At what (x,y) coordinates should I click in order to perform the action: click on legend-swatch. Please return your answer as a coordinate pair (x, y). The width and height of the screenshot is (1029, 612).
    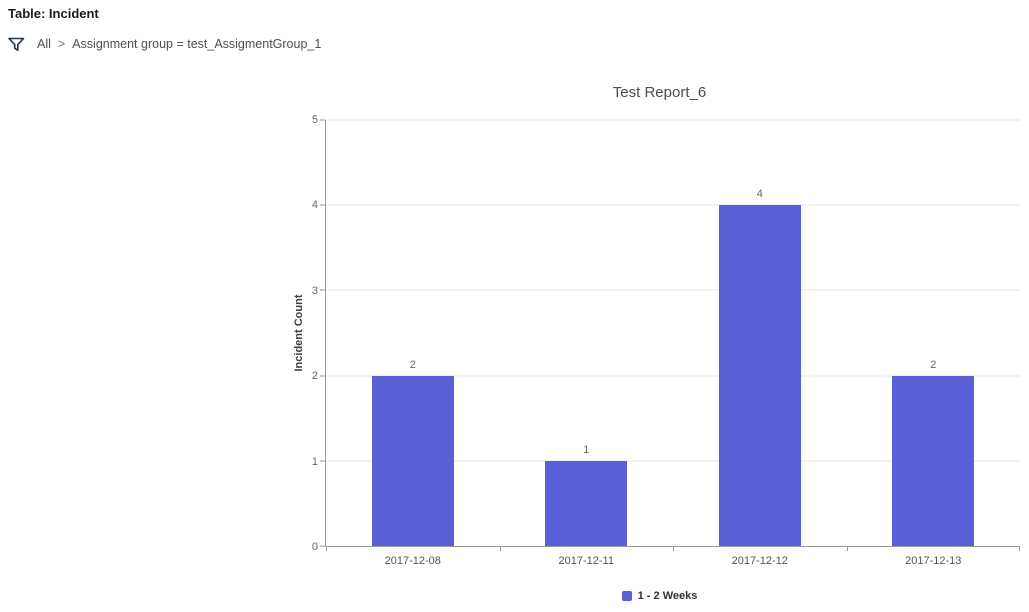
    Looking at the image, I should click on (626, 596).